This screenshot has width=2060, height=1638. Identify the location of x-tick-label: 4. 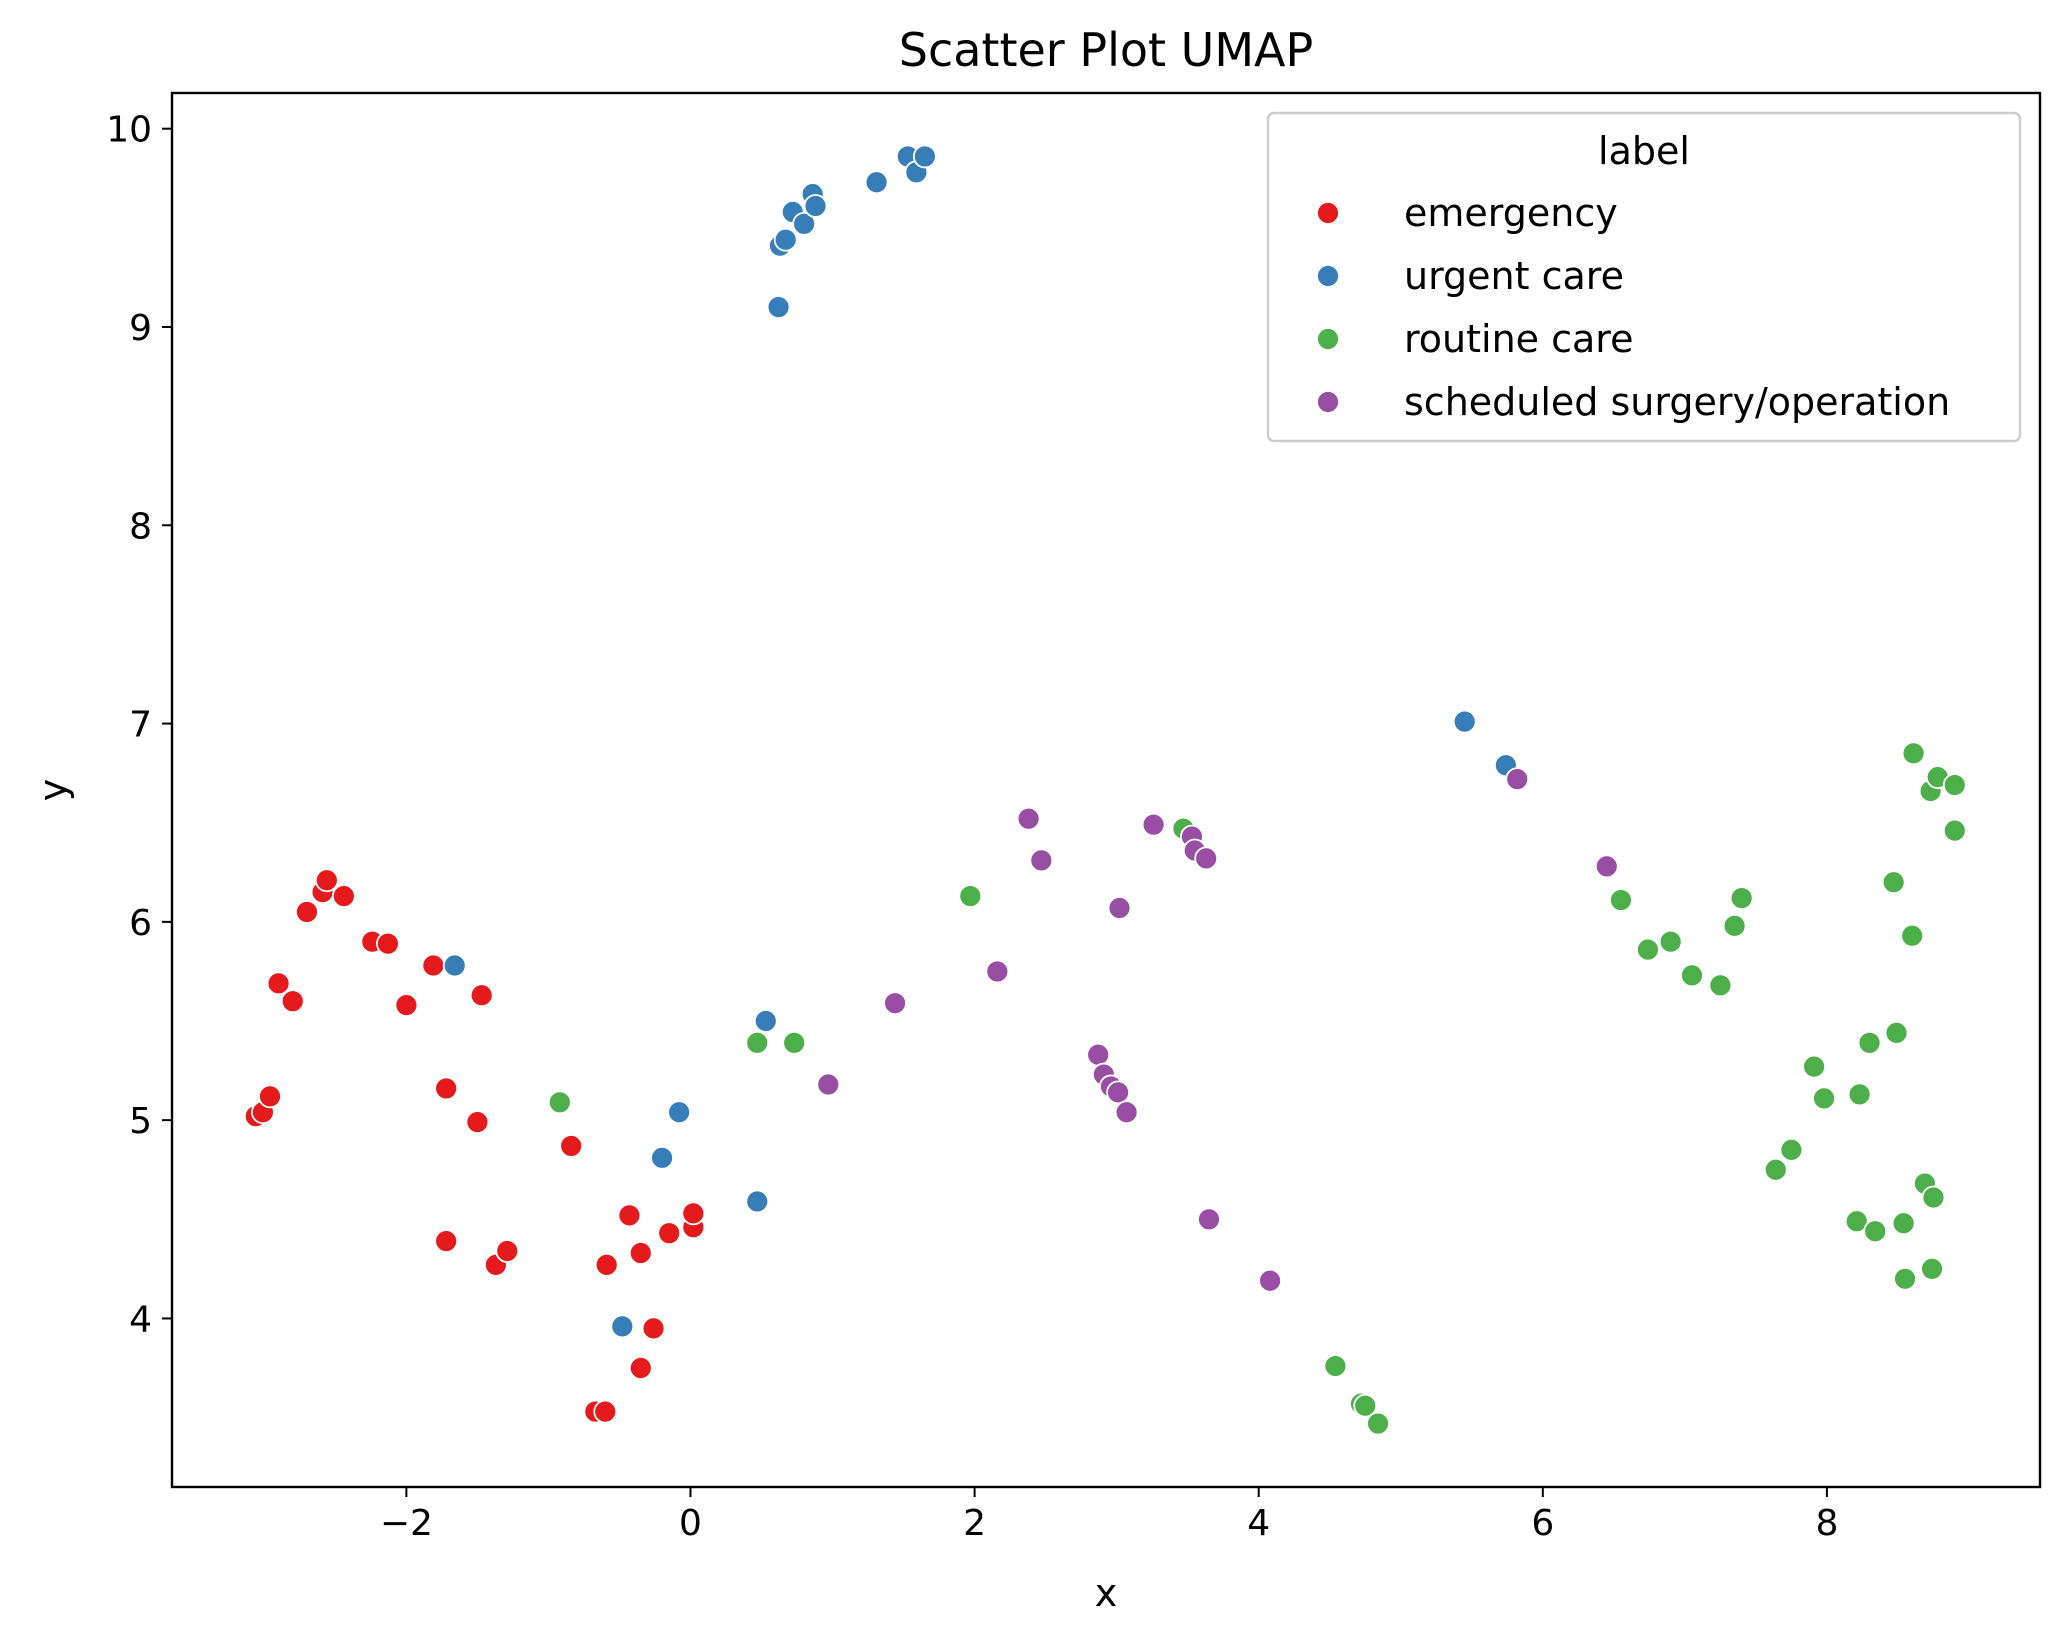
(1258, 1523).